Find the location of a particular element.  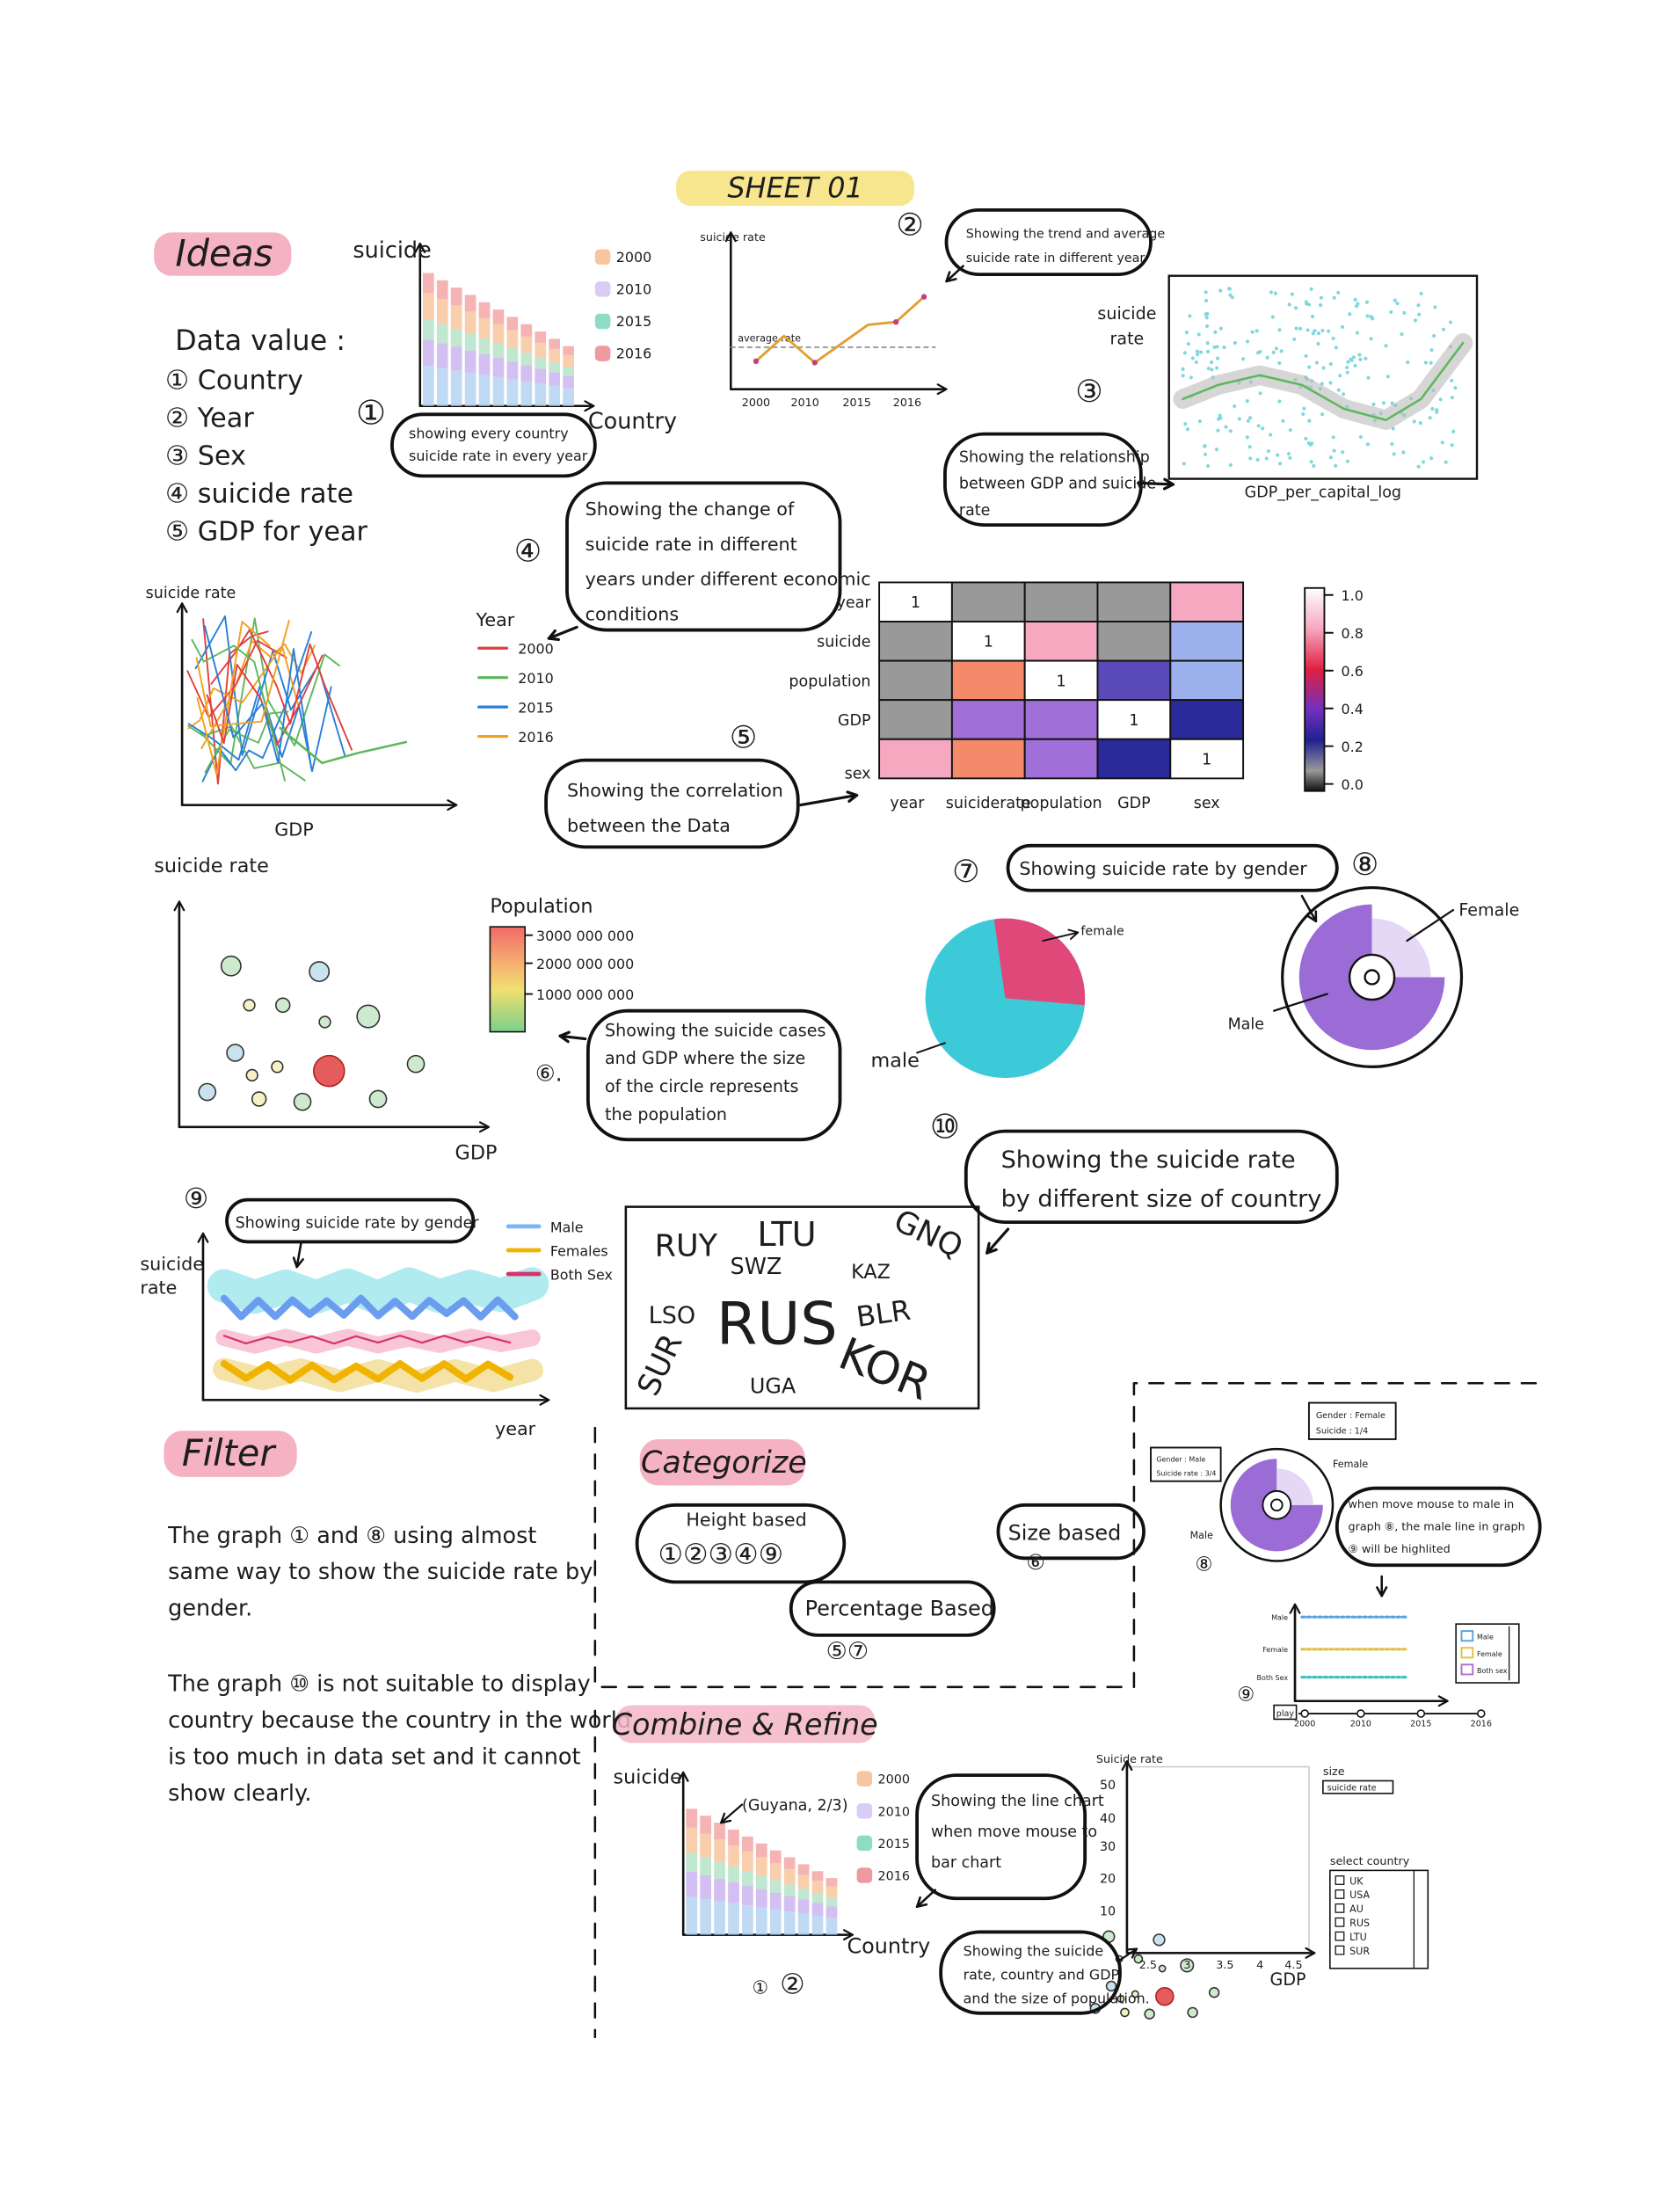

note-line: Showing the suicide cases is located at coordinates (715, 1030).